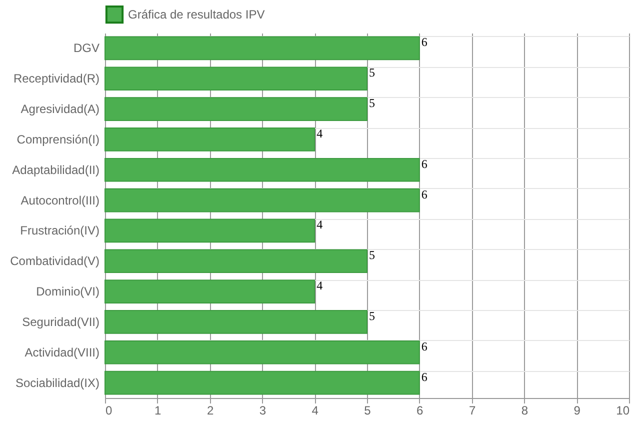 The image size is (639, 427). What do you see at coordinates (210, 411) in the screenshot?
I see `x-tick-label: 2` at bounding box center [210, 411].